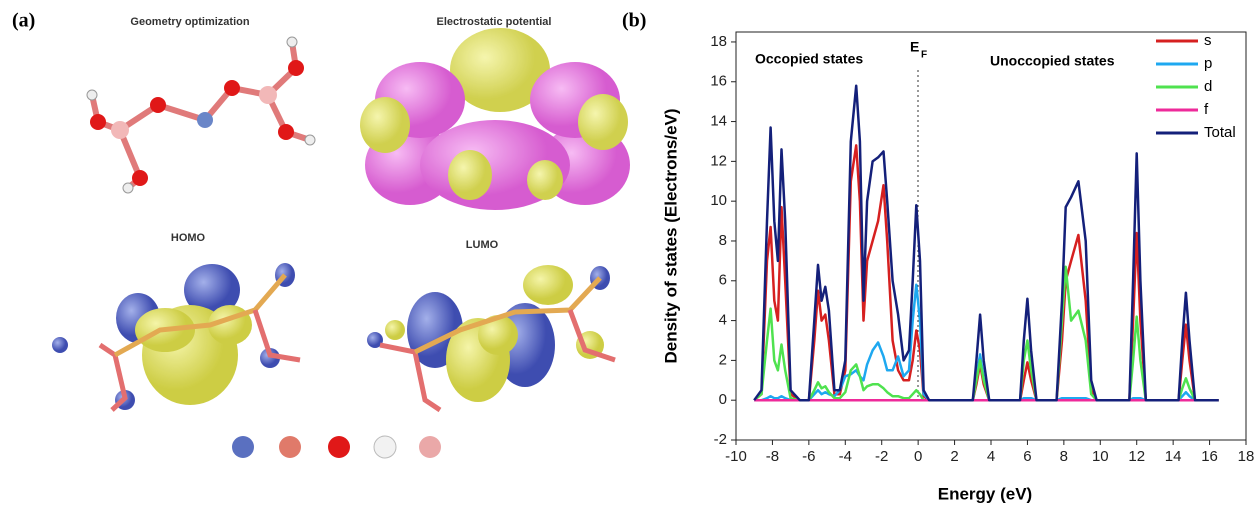 This screenshot has height=511, width=1258. What do you see at coordinates (718, 81) in the screenshot?
I see `y-tick-label: 16` at bounding box center [718, 81].